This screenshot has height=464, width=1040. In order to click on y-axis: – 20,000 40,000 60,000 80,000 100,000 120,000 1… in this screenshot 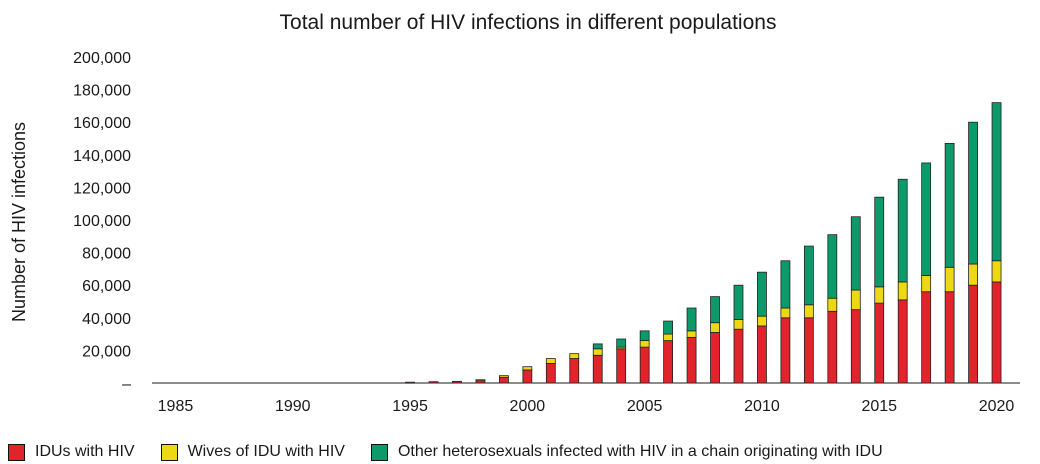, I will do `click(102, 221)`.